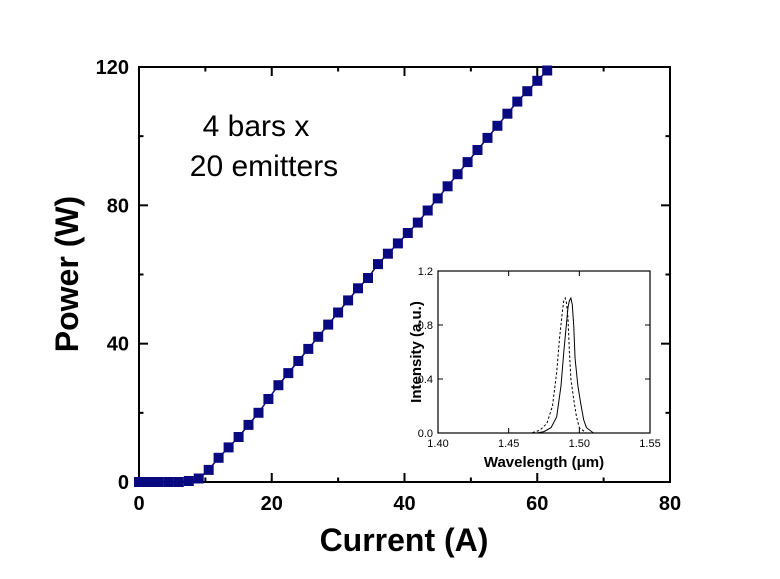  I want to click on inset-plot-background, so click(544, 352).